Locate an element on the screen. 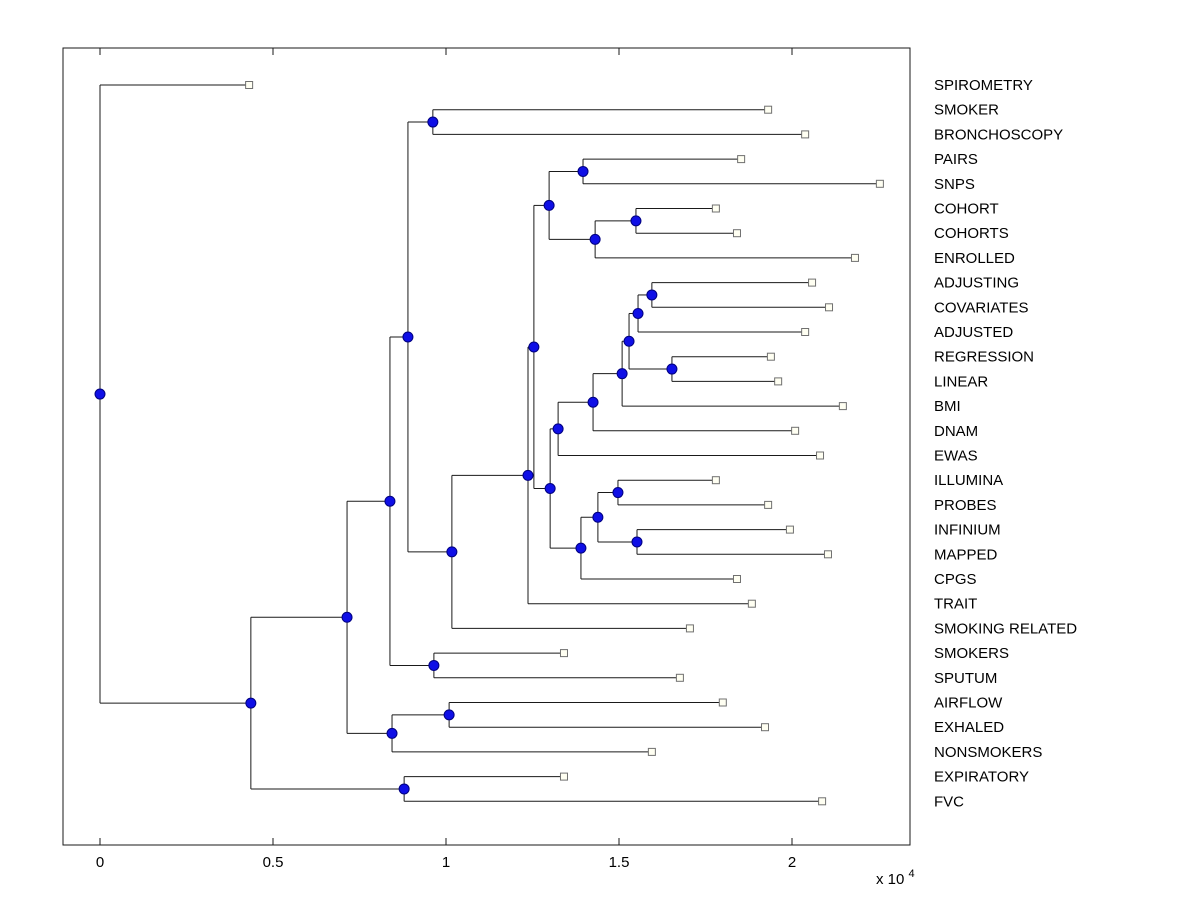  leaf-label: SMOKING RELATED is located at coordinates (1005, 628).